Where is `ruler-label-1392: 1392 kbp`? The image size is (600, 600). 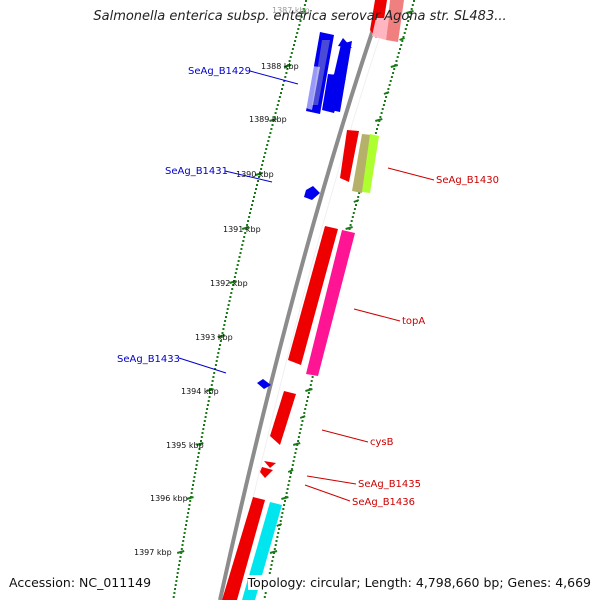
ruler-label-1392: 1392 kbp is located at coordinates (229, 283).